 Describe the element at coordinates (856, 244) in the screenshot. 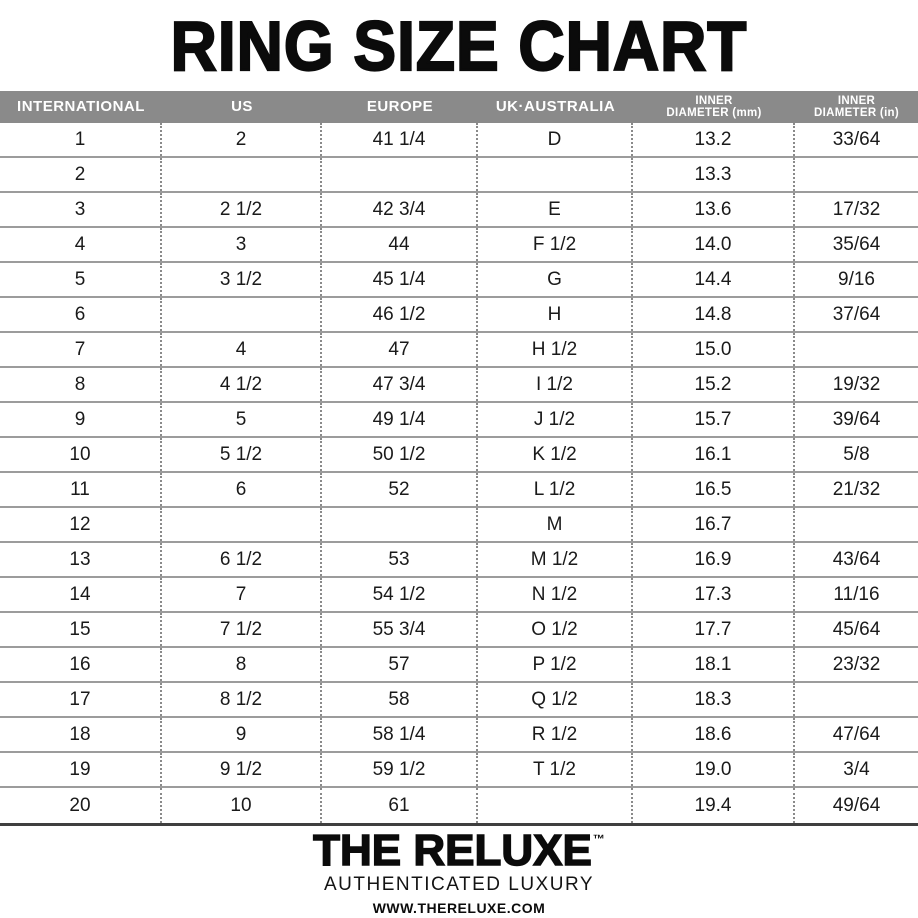

I see `table-cell: 35/64` at that location.